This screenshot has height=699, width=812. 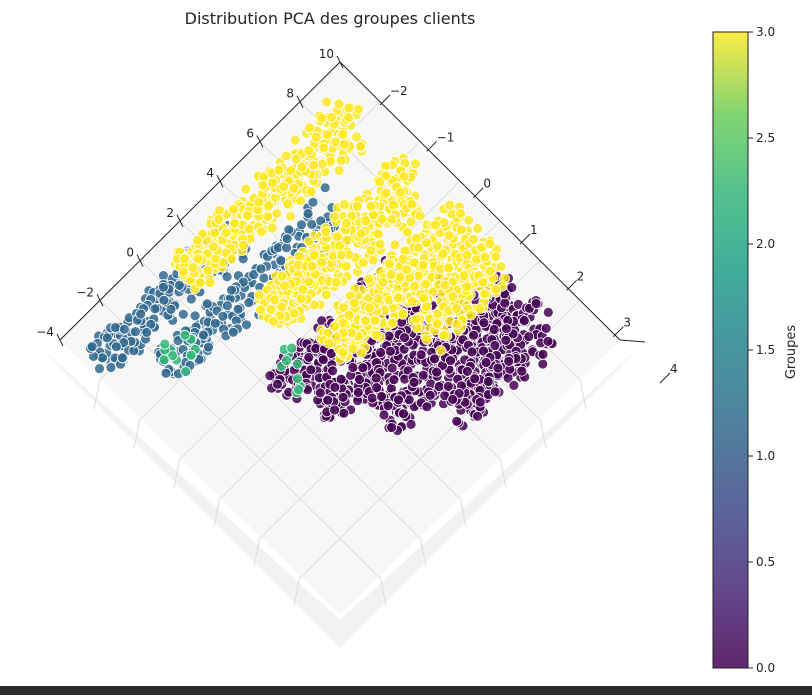 I want to click on axis-b-tick-label: 1, so click(x=534, y=230).